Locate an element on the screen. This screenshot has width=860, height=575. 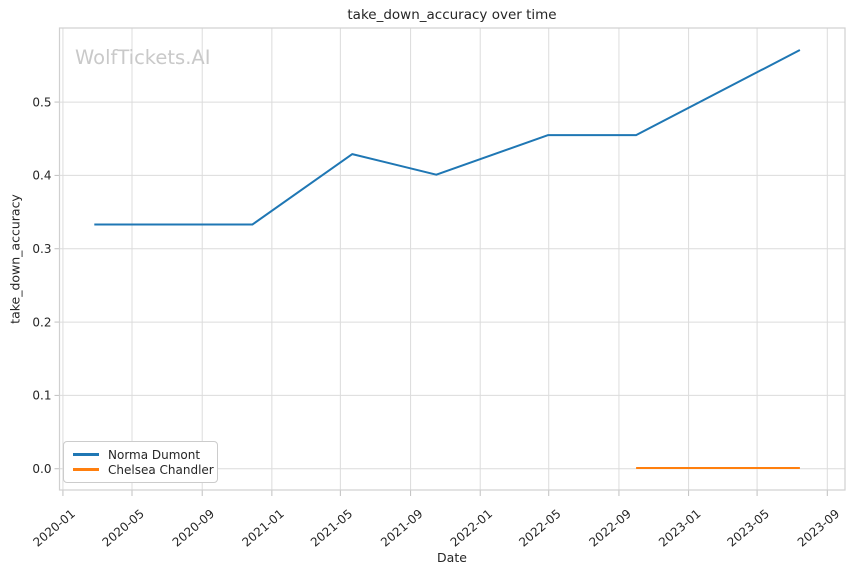
x-tick-label: 2023-09 is located at coordinates (818, 528).